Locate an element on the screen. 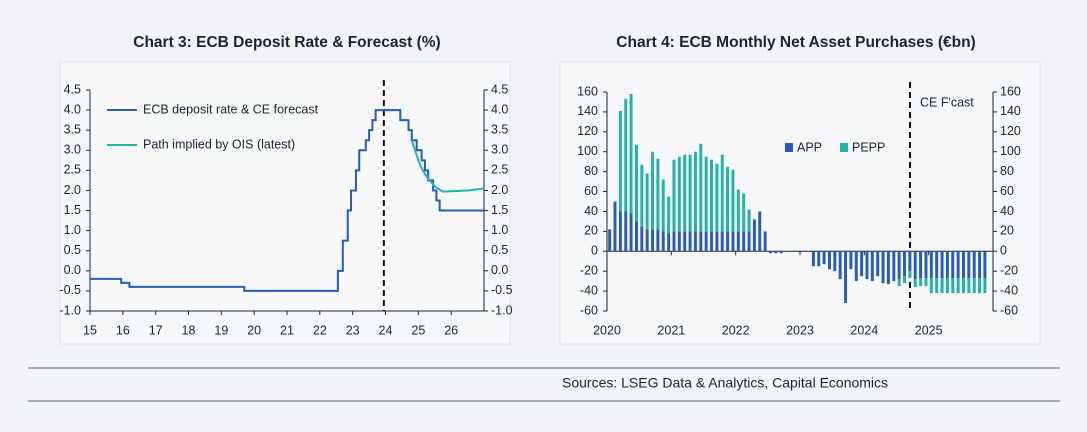 This screenshot has width=1087, height=432. x-tick-label: 16 is located at coordinates (123, 330).